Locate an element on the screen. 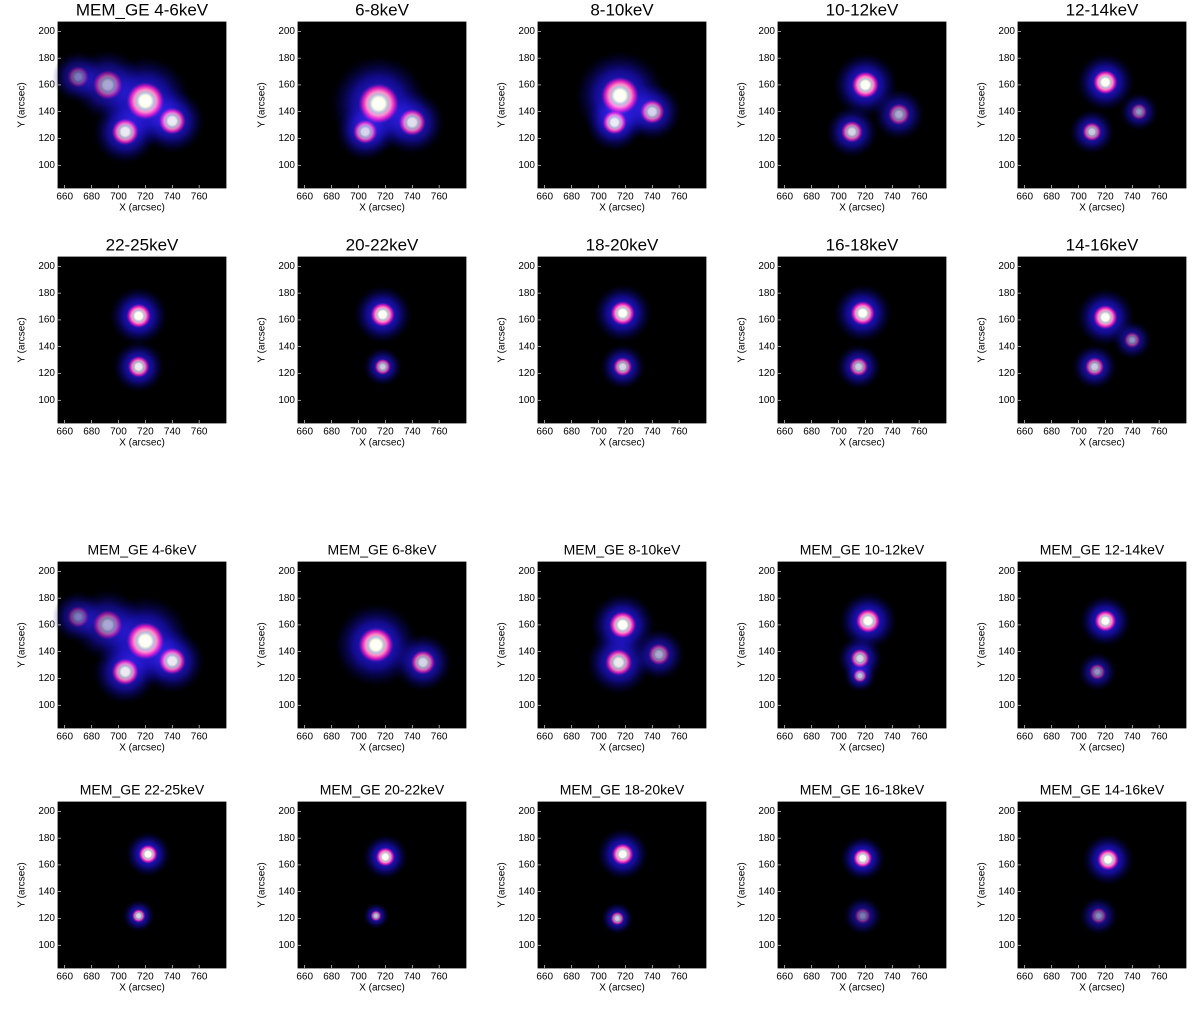 This screenshot has height=1016, width=1200. panel-title: MEM_GE 14-16keV is located at coordinates (1102, 790).